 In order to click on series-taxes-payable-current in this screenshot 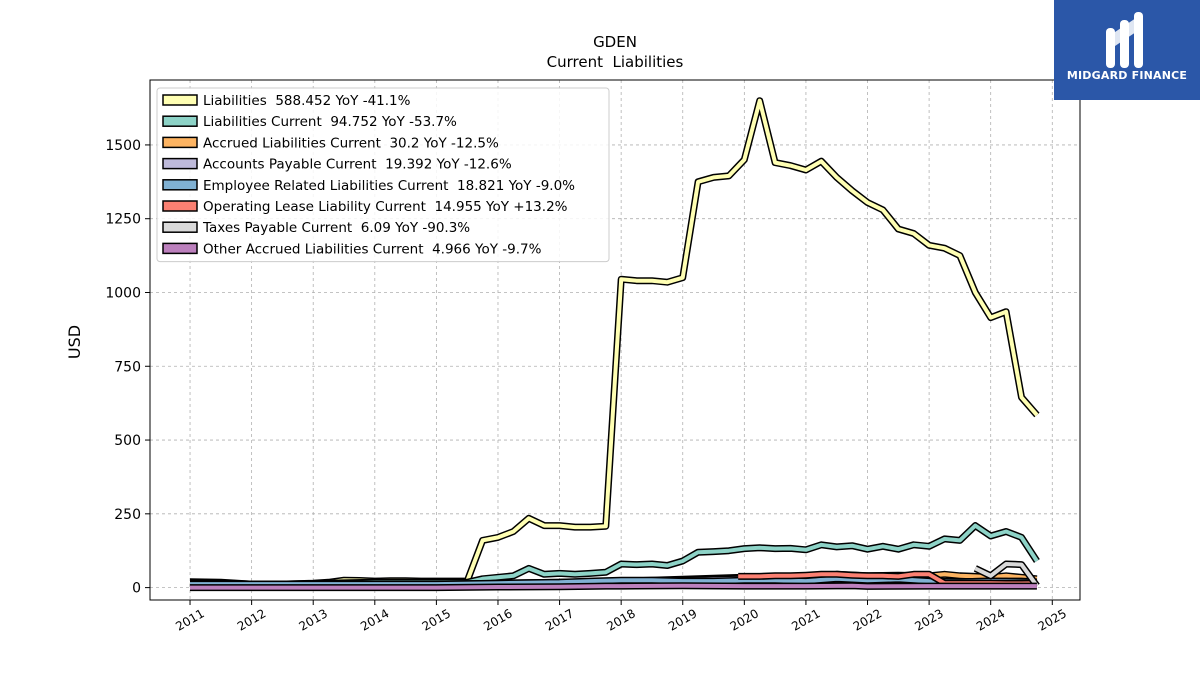, I will do `click(1006, 574)`.